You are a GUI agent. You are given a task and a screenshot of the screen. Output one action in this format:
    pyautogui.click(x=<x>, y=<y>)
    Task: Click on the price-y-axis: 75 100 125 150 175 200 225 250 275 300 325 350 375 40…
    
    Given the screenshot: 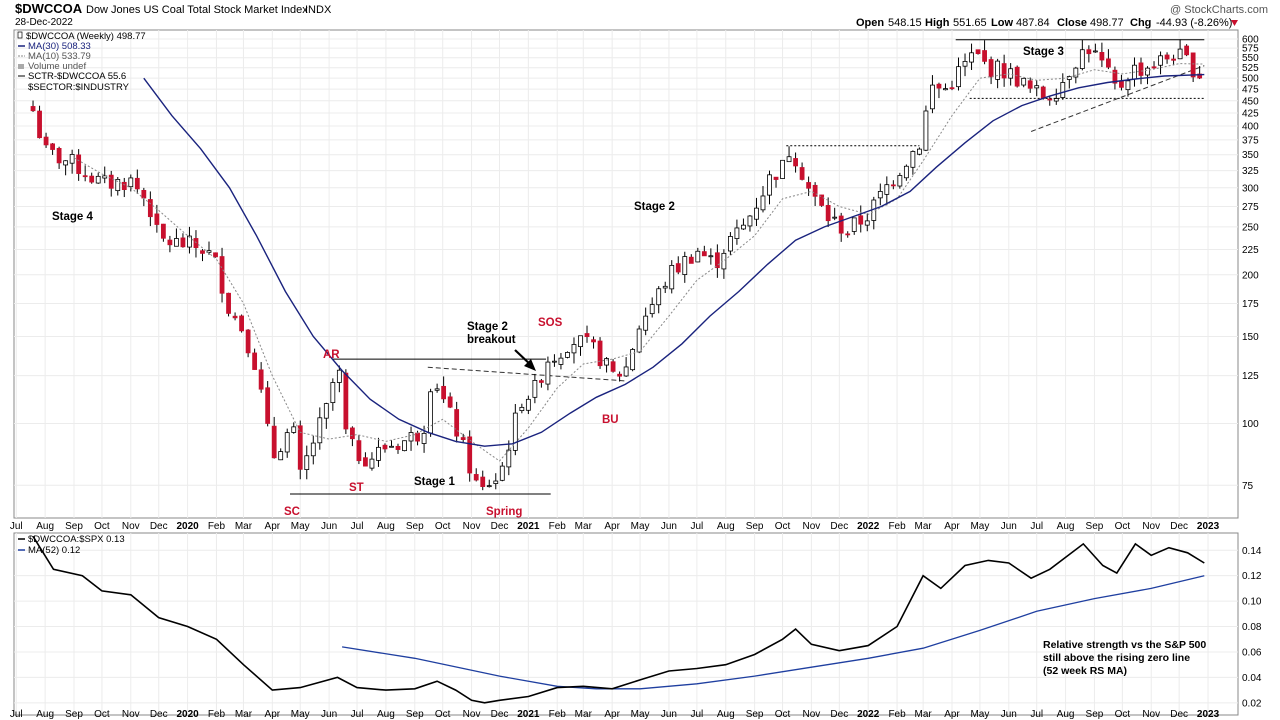 What is the action you would take?
    pyautogui.click(x=1250, y=263)
    